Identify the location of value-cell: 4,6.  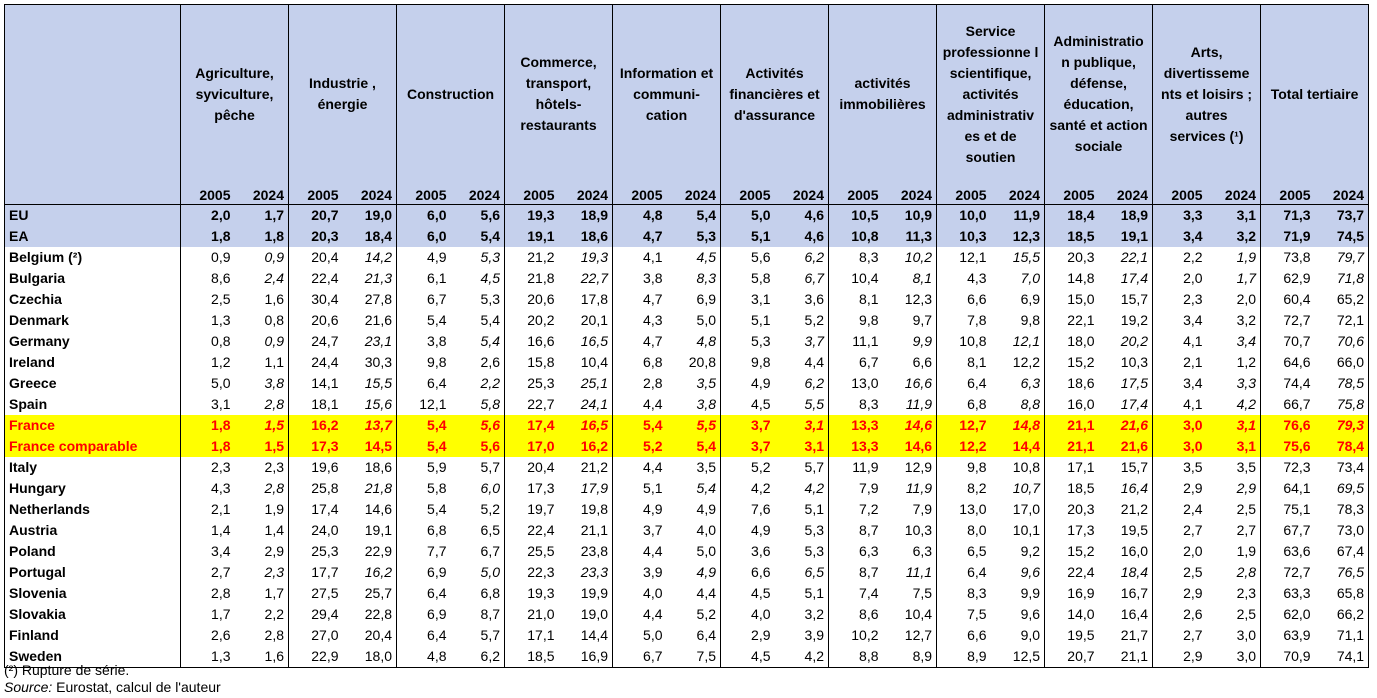
(802, 236).